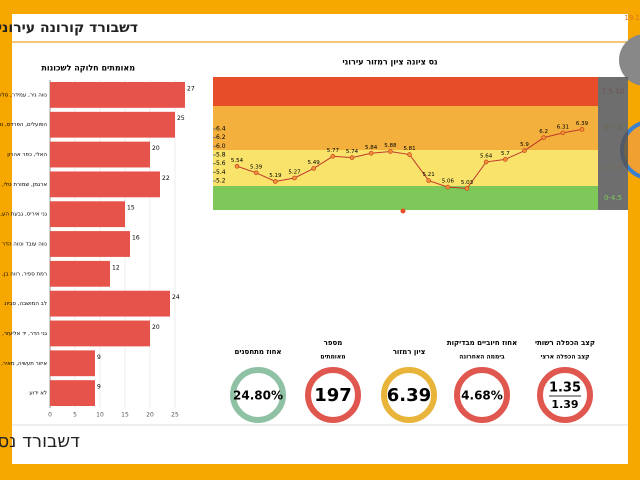  What do you see at coordinates (333, 151) in the screenshot?
I see `data-label: 5.77` at bounding box center [333, 151].